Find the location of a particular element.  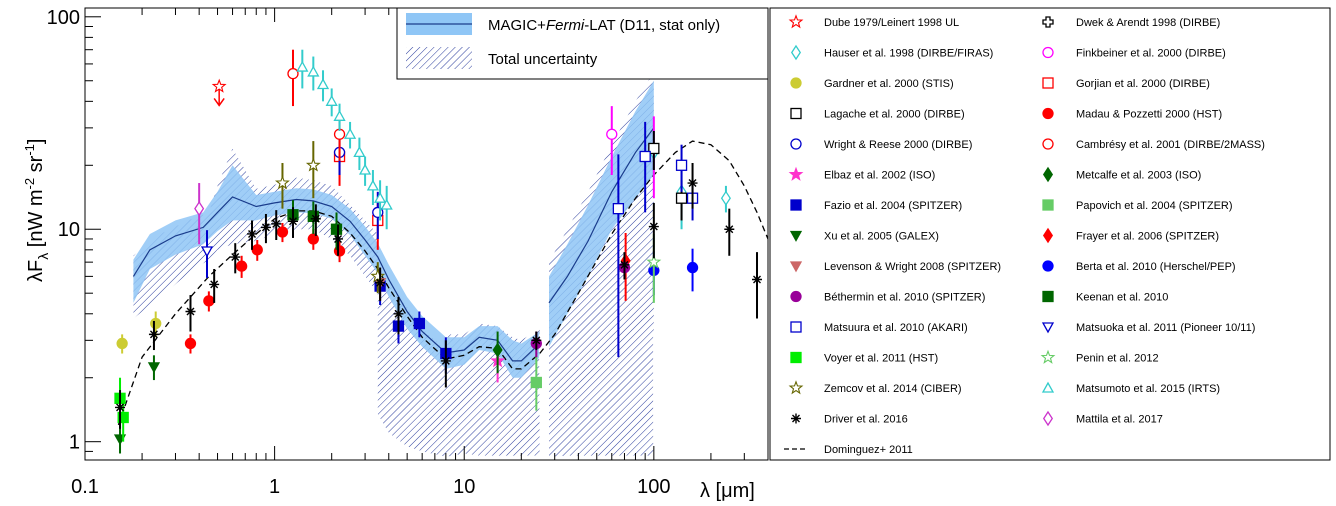

legend-label: Zemcov et al. 2014 (CIBER) is located at coordinates (893, 389).